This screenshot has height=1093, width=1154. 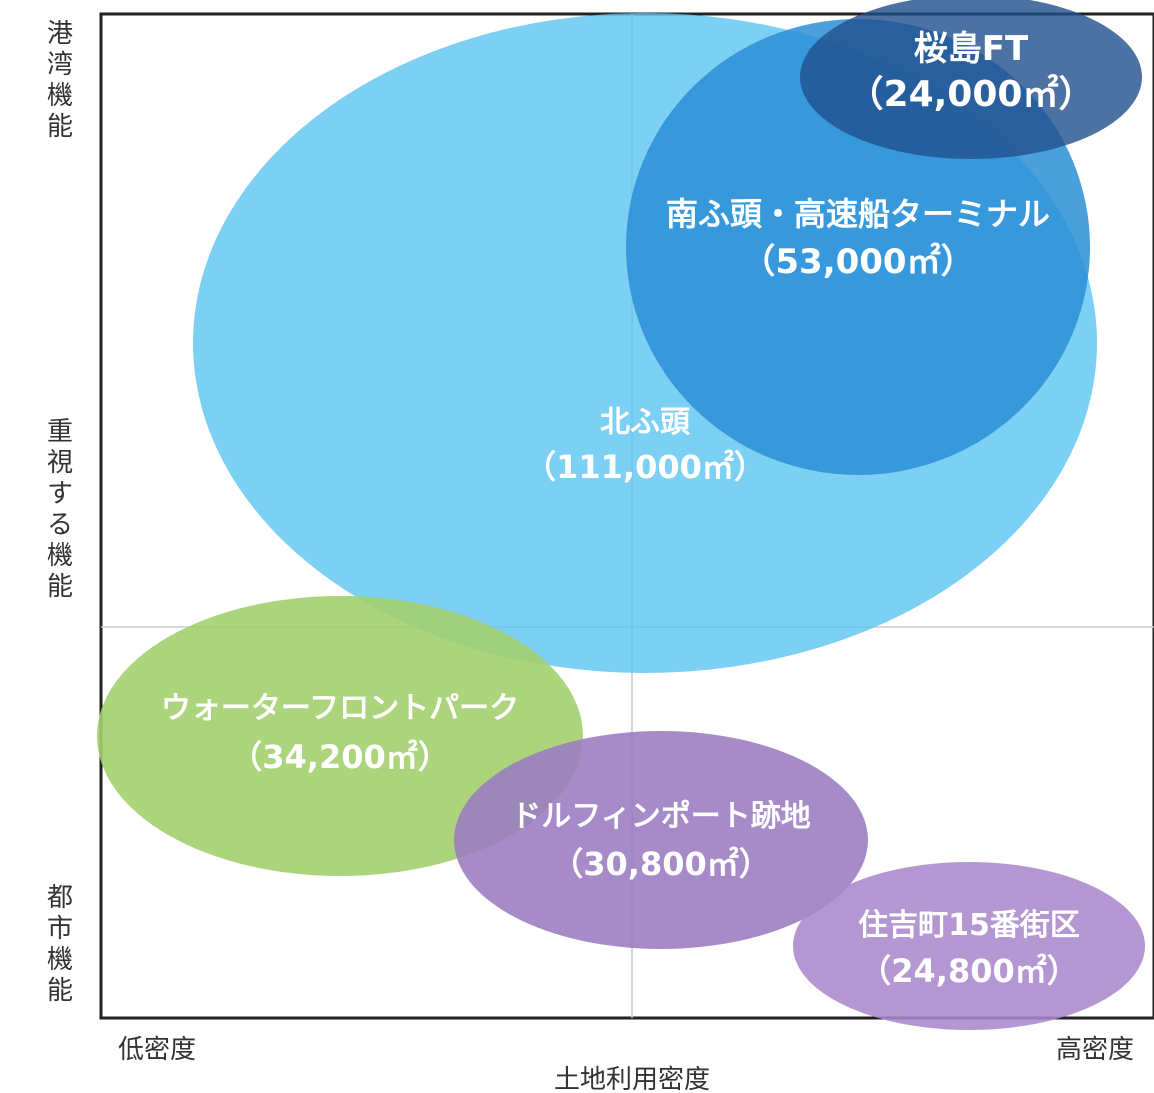 What do you see at coordinates (858, 214) in the screenshot?
I see `bubble-name-2: 南ふ頭・高速船ターミナル` at bounding box center [858, 214].